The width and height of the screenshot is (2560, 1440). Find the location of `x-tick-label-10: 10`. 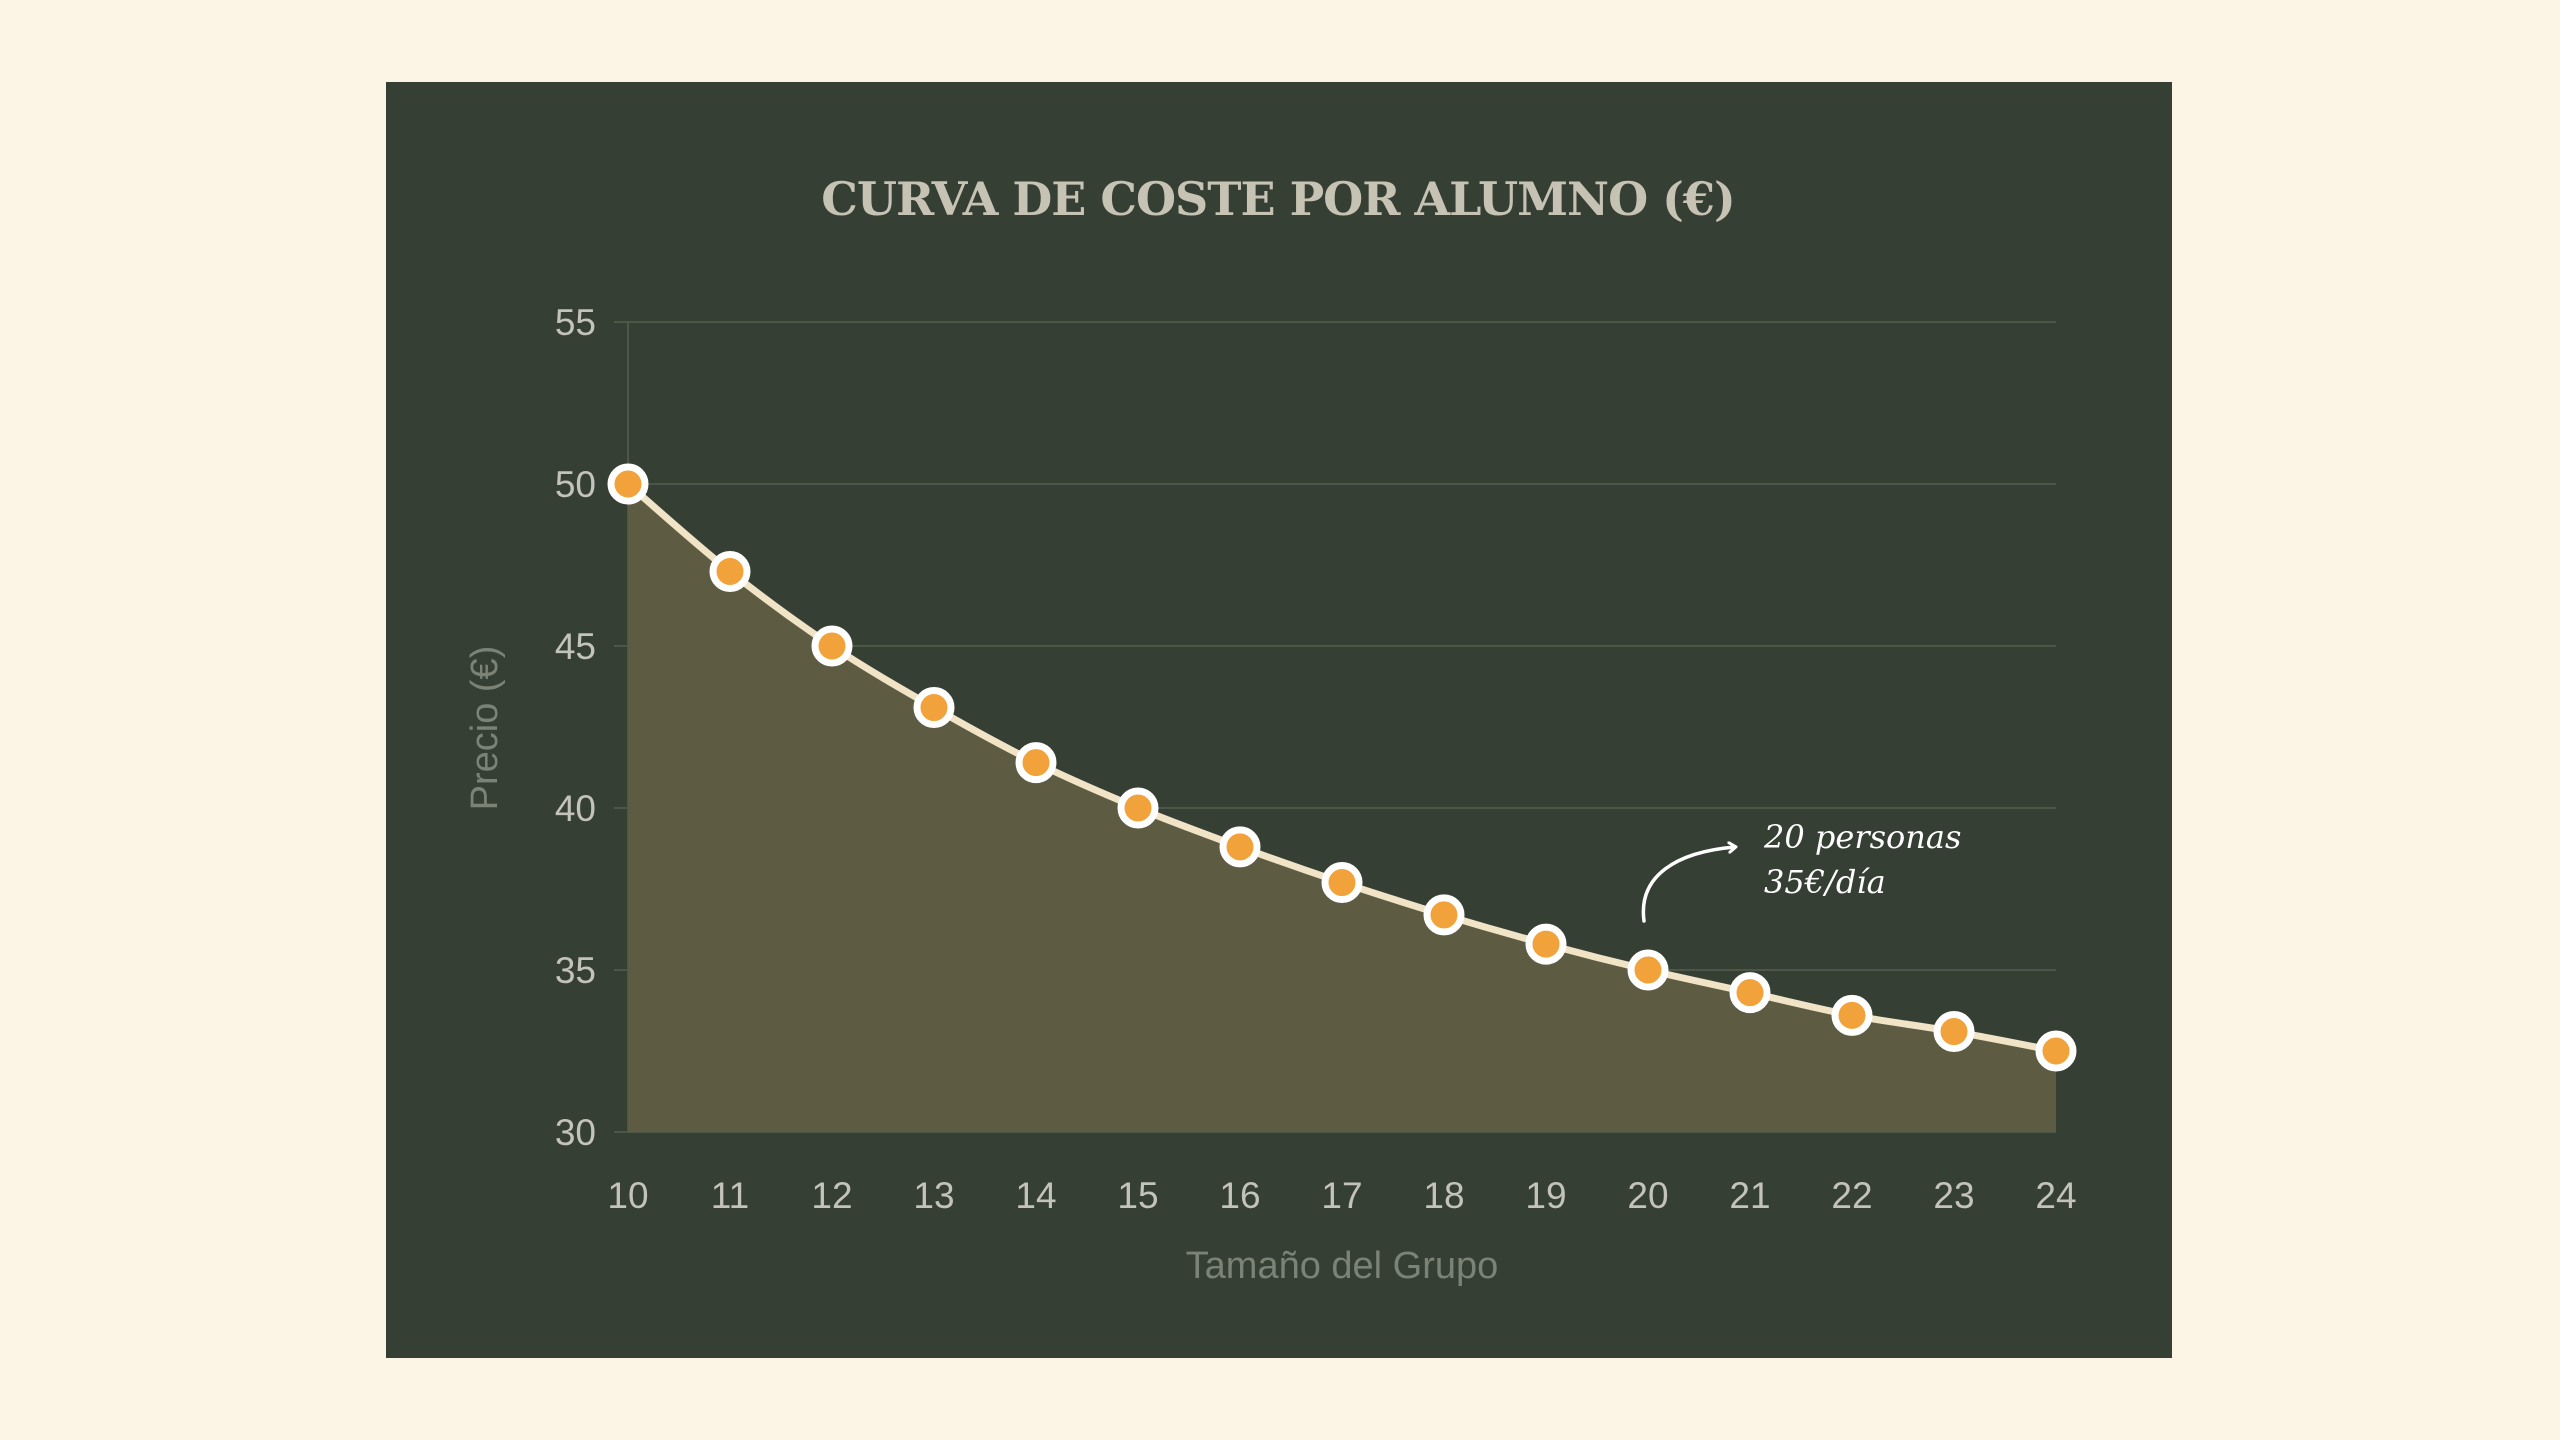

x-tick-label-10: 10 is located at coordinates (627, 1195).